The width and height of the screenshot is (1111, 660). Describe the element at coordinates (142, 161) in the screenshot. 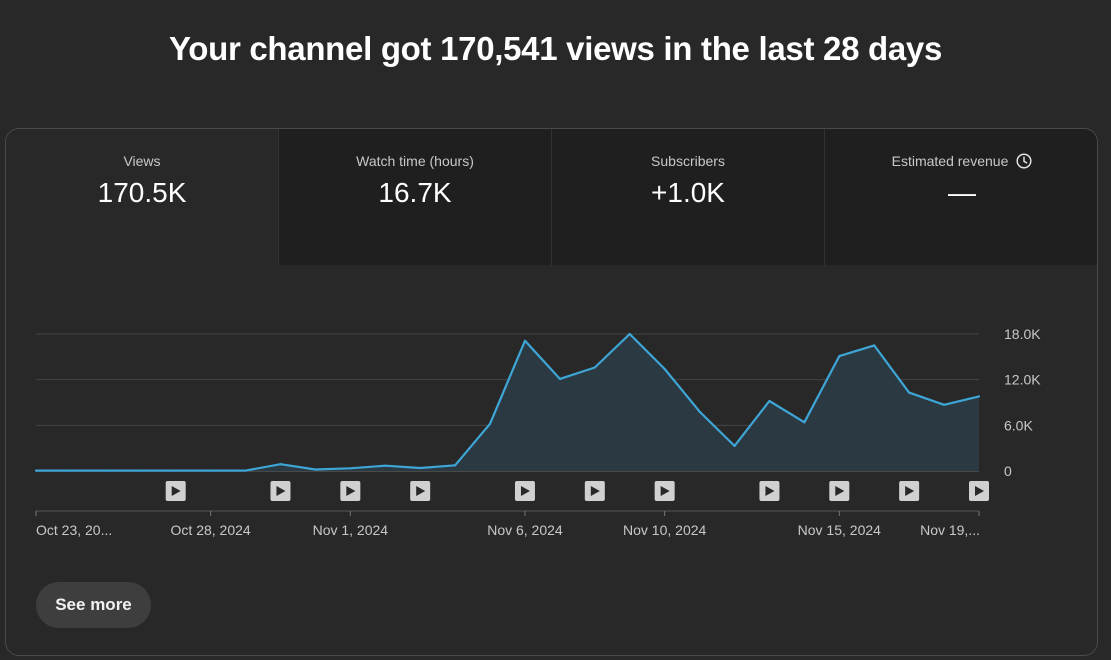

I see `tab-views-label: Views` at that location.